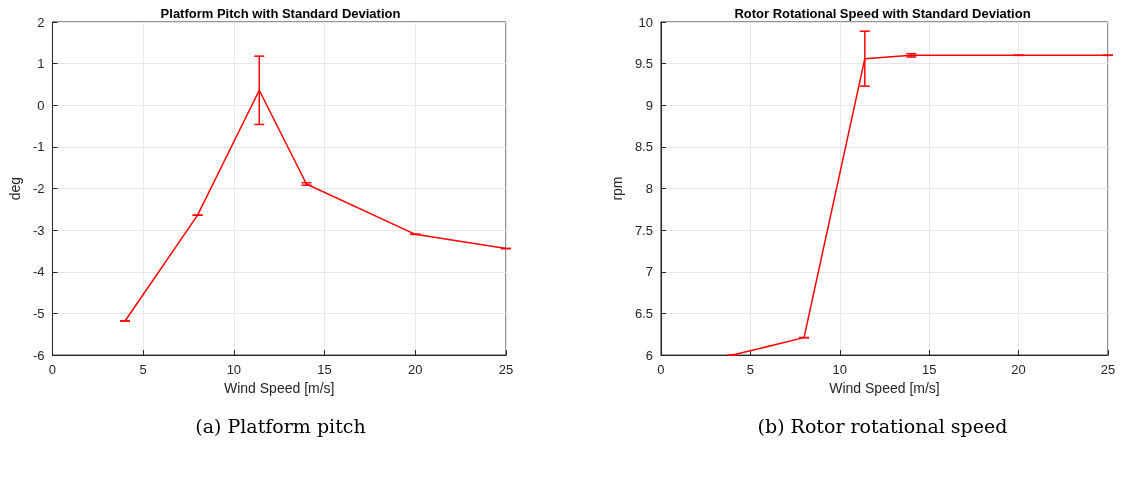 Image resolution: width=1123 pixels, height=481 pixels. Describe the element at coordinates (38, 313) in the screenshot. I see `y-tick-label: -5` at that location.